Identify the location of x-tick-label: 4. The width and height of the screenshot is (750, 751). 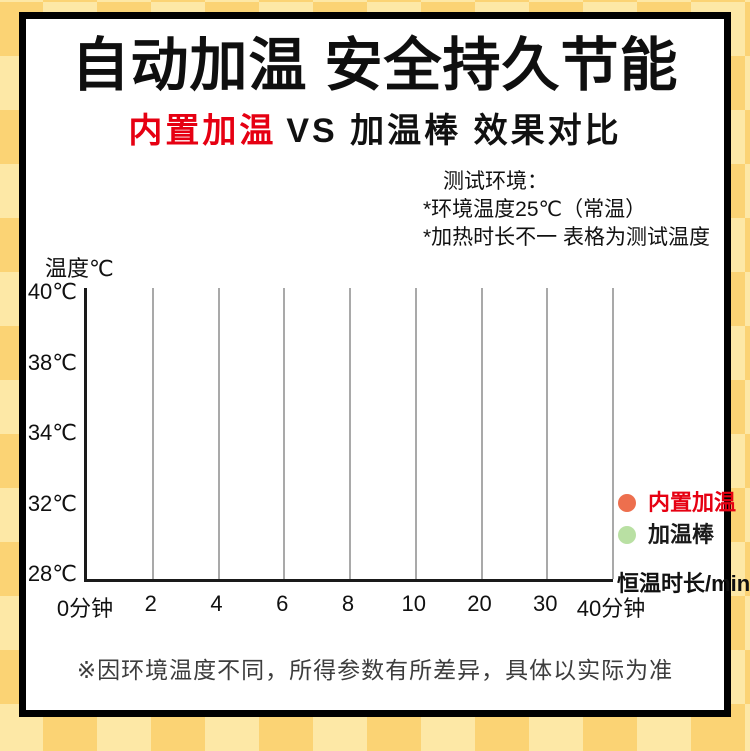
(216, 603).